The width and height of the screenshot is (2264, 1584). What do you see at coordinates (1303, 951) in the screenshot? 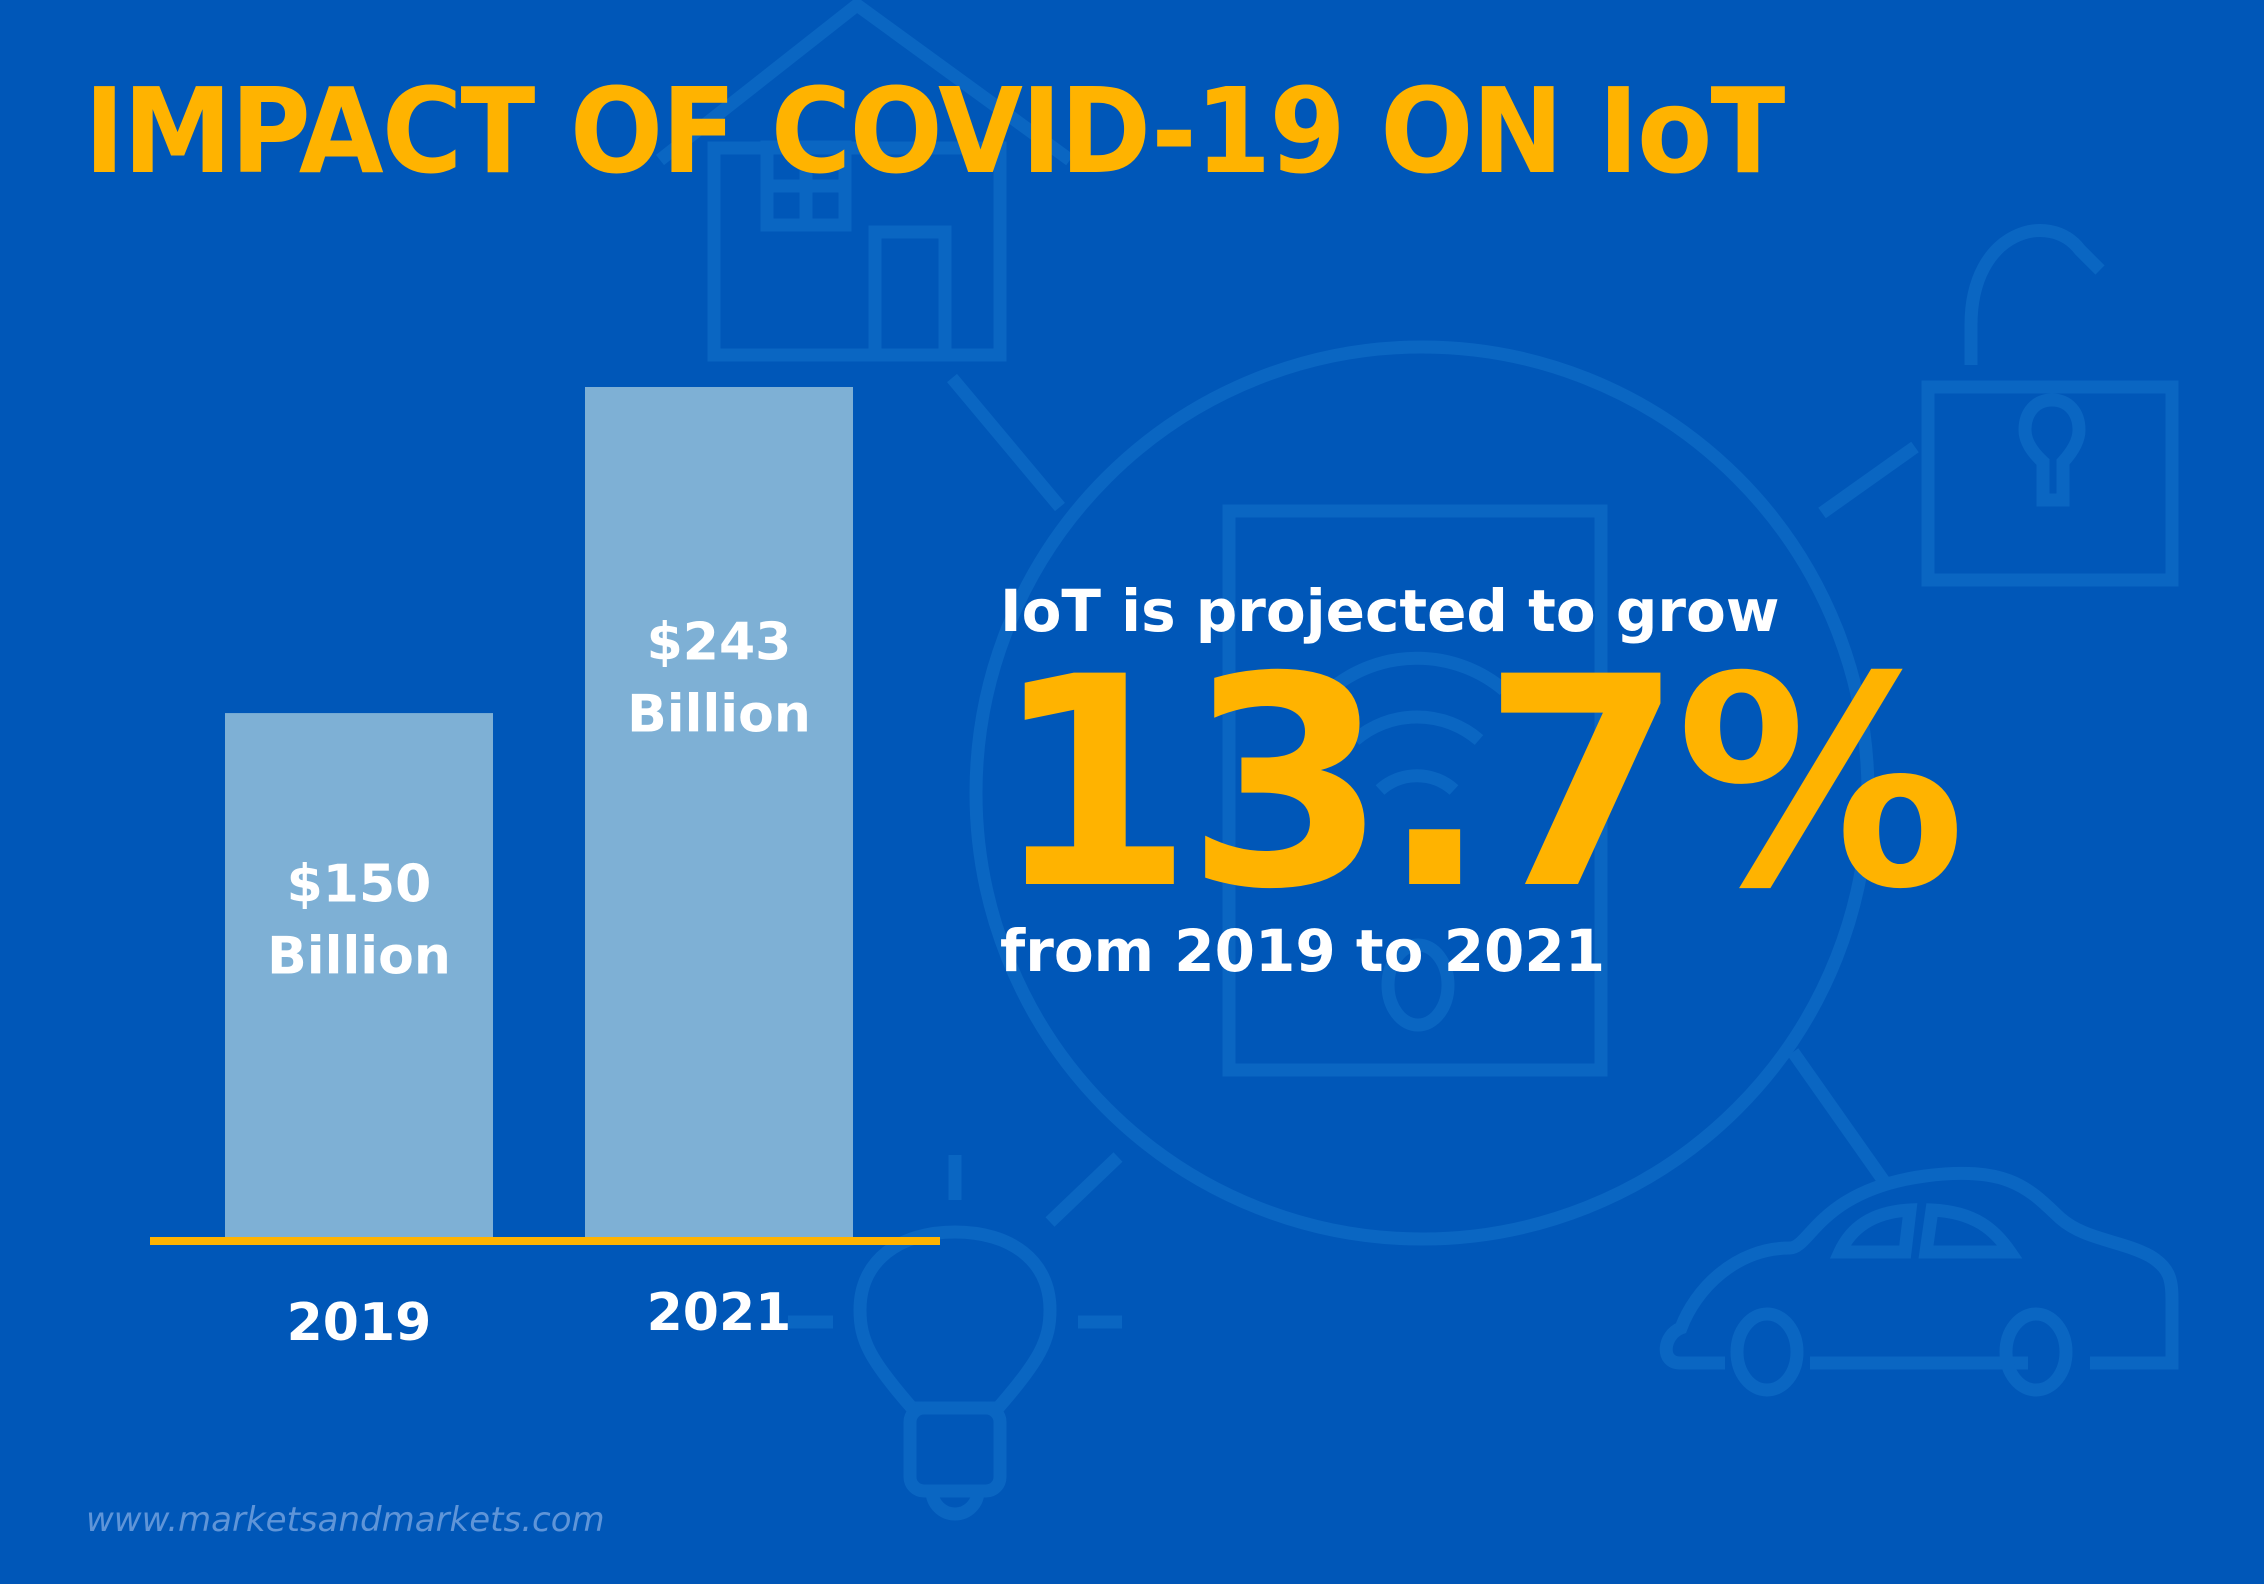
I see `projection-period-text: from 2019 to 2021` at bounding box center [1303, 951].